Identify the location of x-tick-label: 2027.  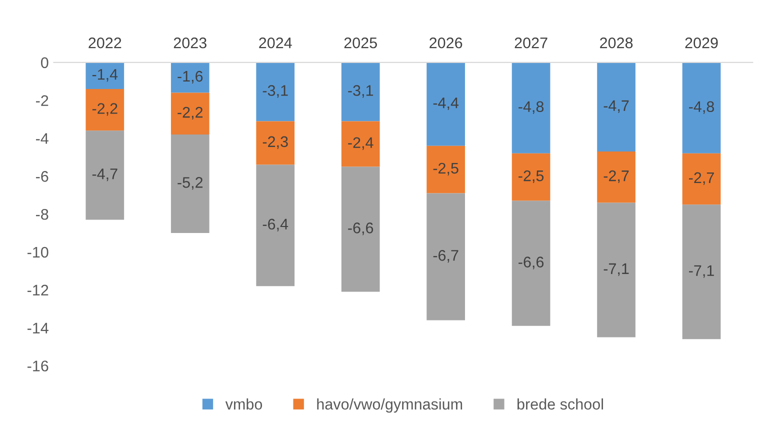
(531, 42).